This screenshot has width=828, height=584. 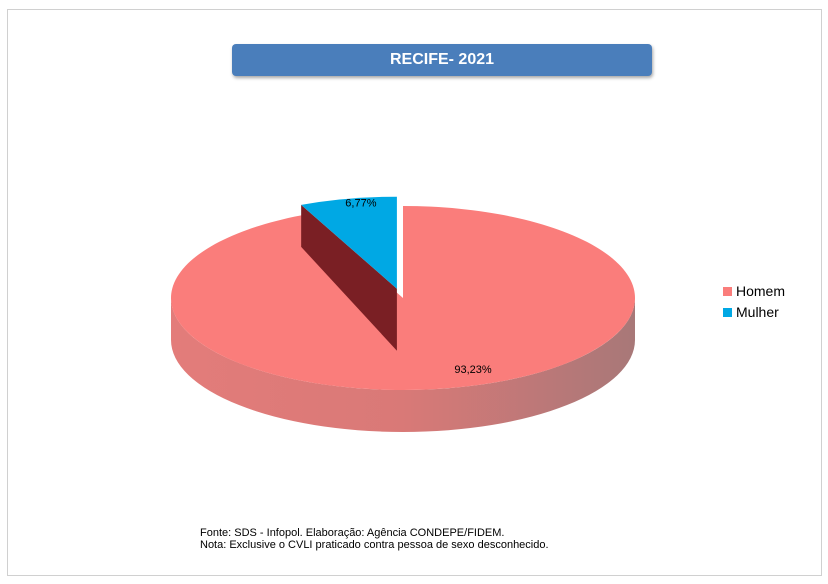 I want to click on data-label-homem: 93,23%, so click(x=473, y=370).